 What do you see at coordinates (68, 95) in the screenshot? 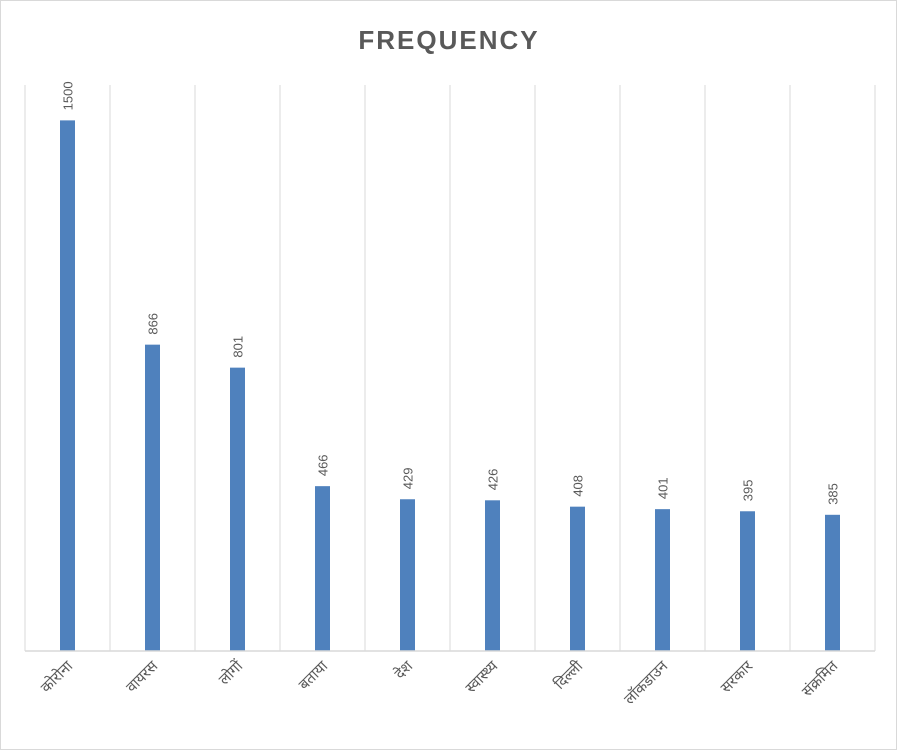
I see `data-label: 1500` at bounding box center [68, 95].